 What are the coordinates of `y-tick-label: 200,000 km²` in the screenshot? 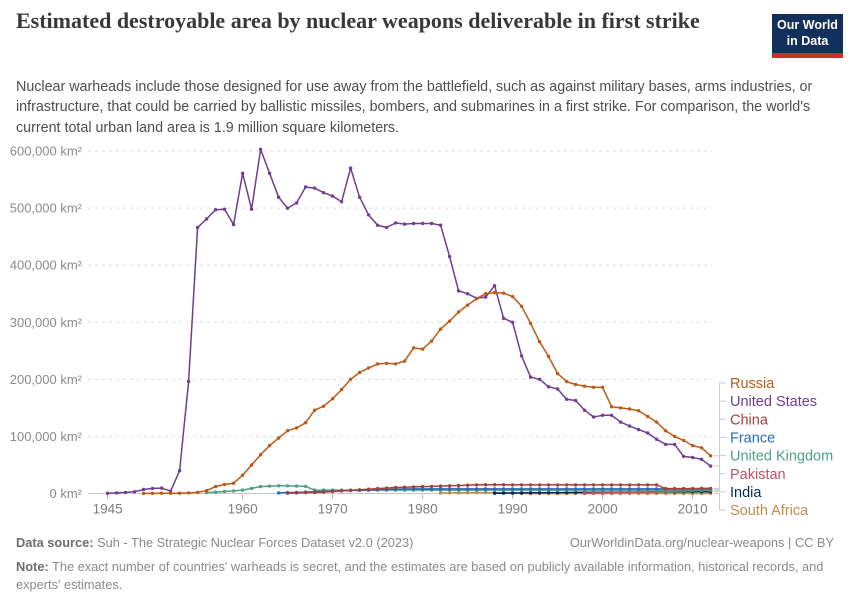 It's located at (46, 379).